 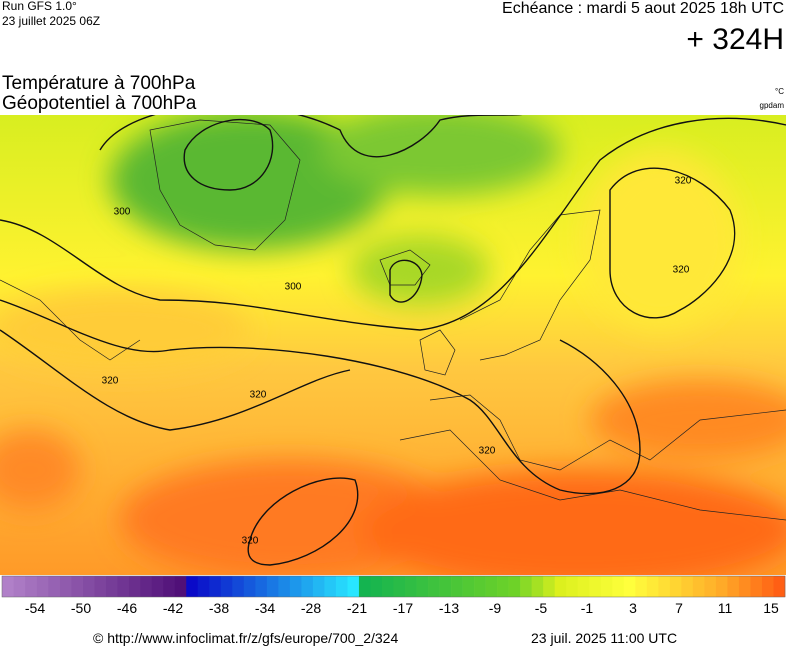 I want to click on colorbar-label: -46, so click(x=127, y=608).